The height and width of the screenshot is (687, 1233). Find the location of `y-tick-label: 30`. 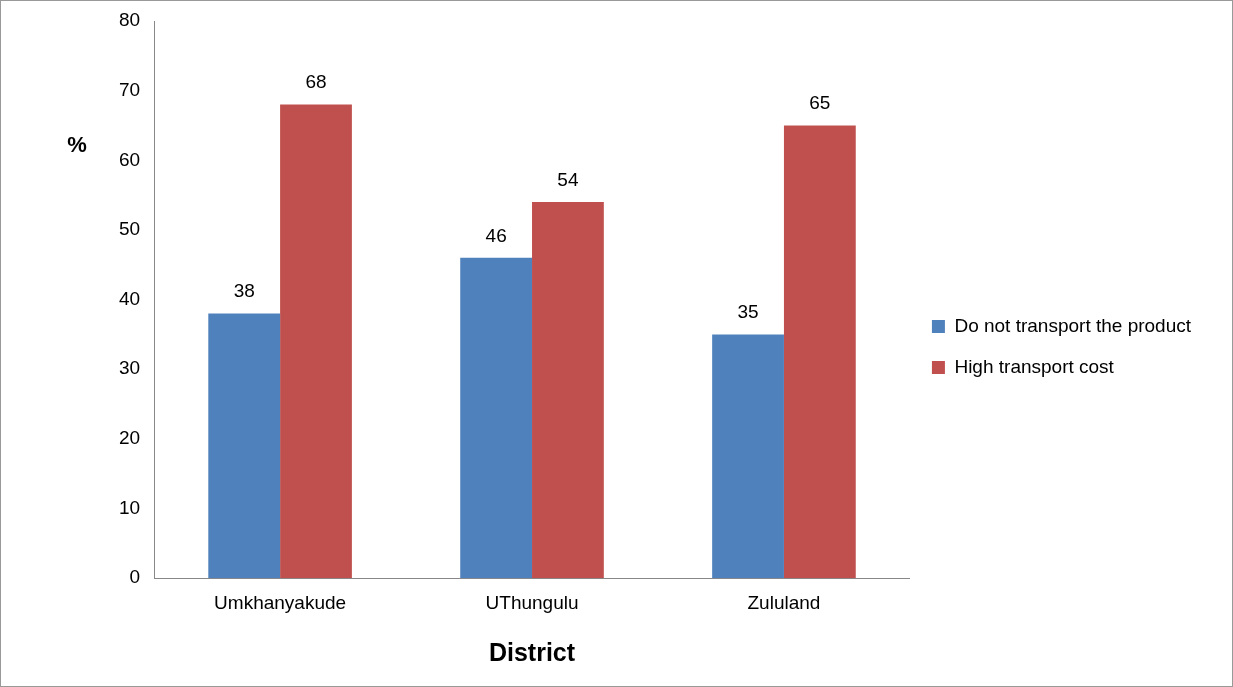

y-tick-label: 30 is located at coordinates (129, 368).